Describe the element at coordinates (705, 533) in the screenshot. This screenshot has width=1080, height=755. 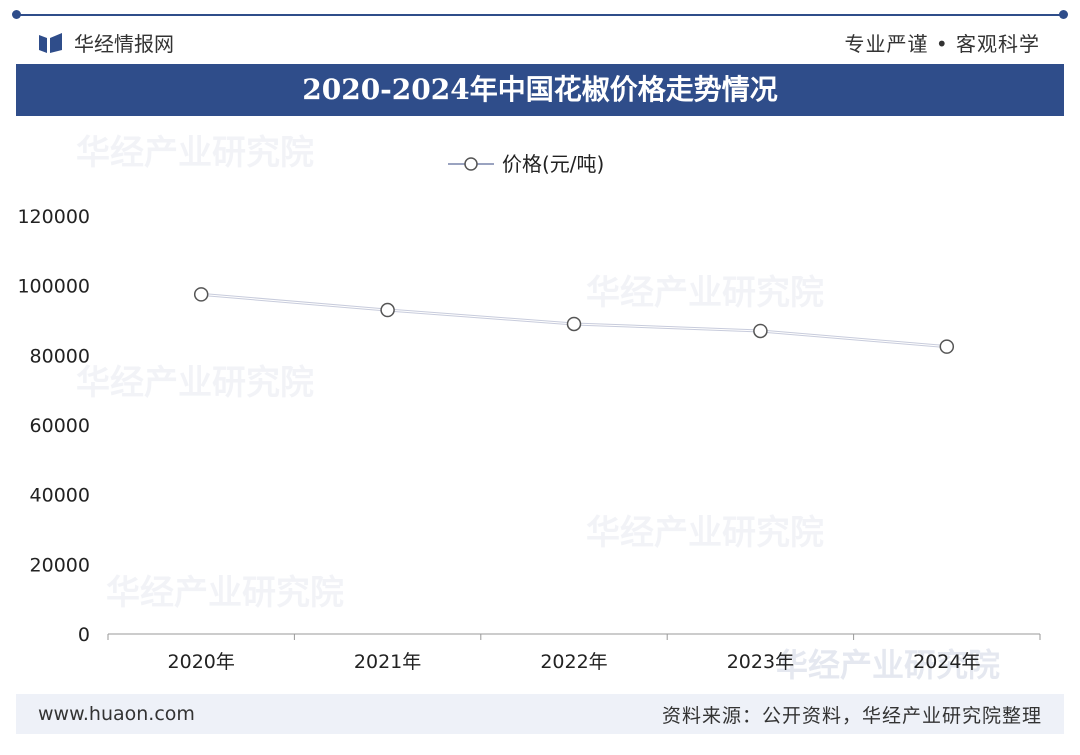
I see `watermark-text-3: 华经产业研究院` at that location.